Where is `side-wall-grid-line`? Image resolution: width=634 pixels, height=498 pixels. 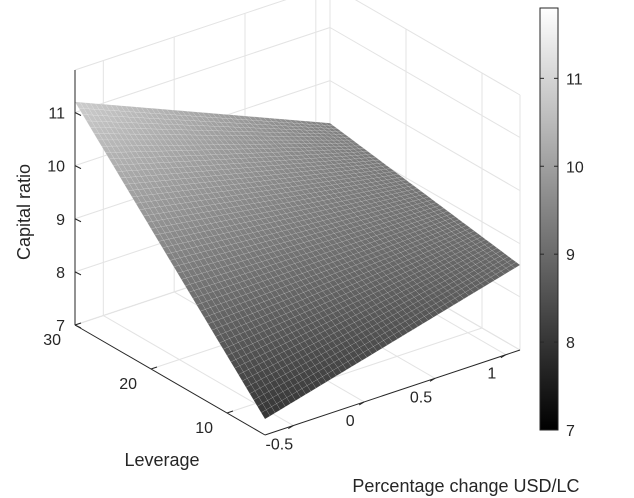
side-wall-grid-line is located at coordinates (425, 136).